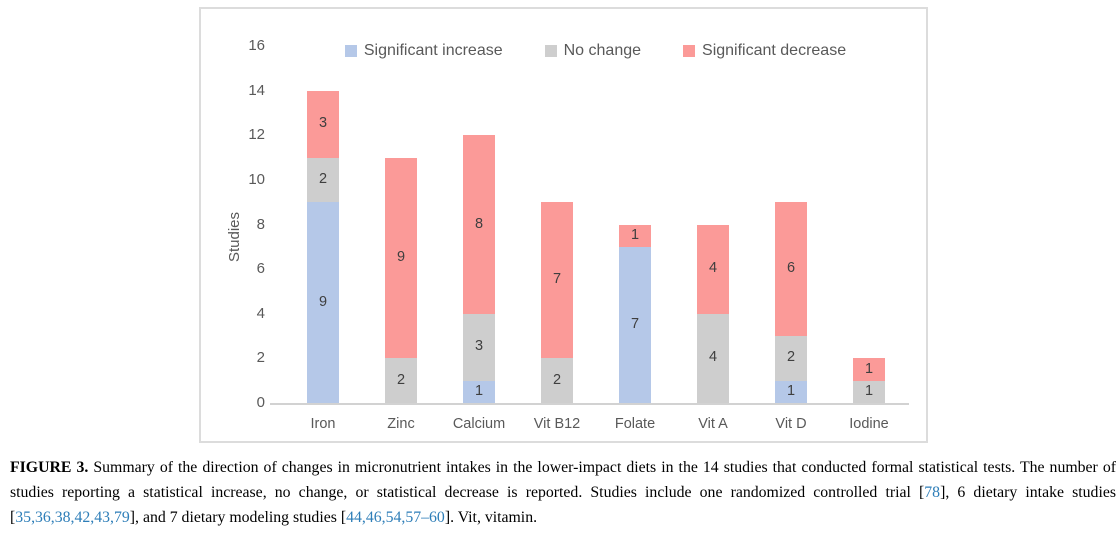 The image size is (1116, 544). I want to click on legend-label: No change, so click(602, 50).